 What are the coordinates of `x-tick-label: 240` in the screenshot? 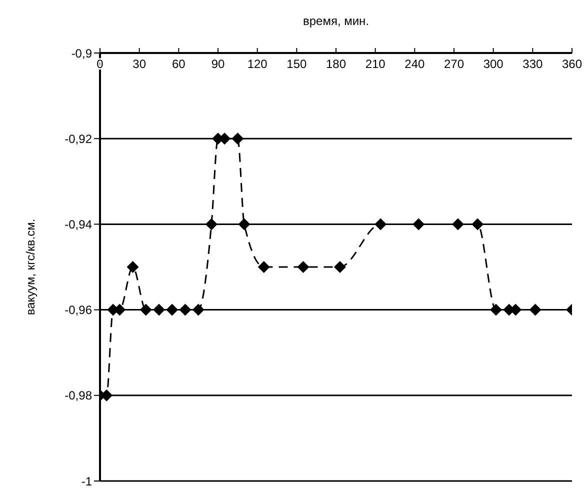 It's located at (414, 64).